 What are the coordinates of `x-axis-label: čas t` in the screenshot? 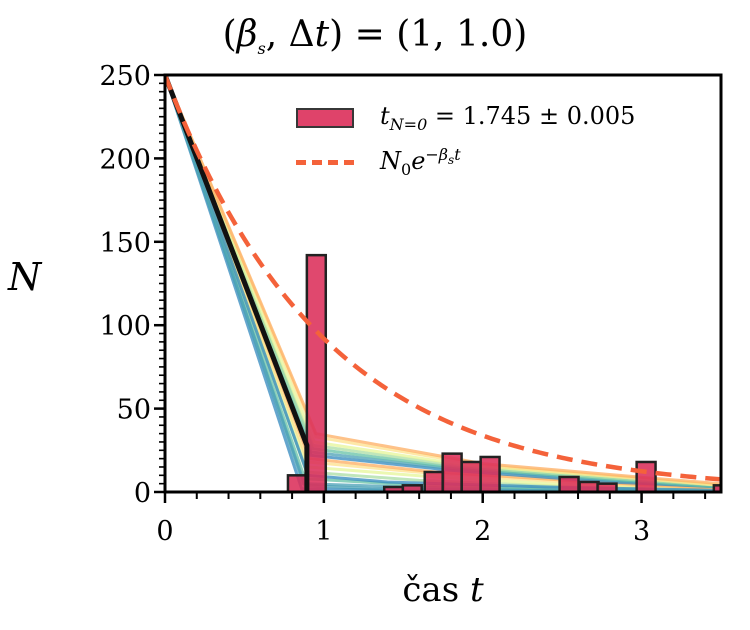 It's located at (443, 590).